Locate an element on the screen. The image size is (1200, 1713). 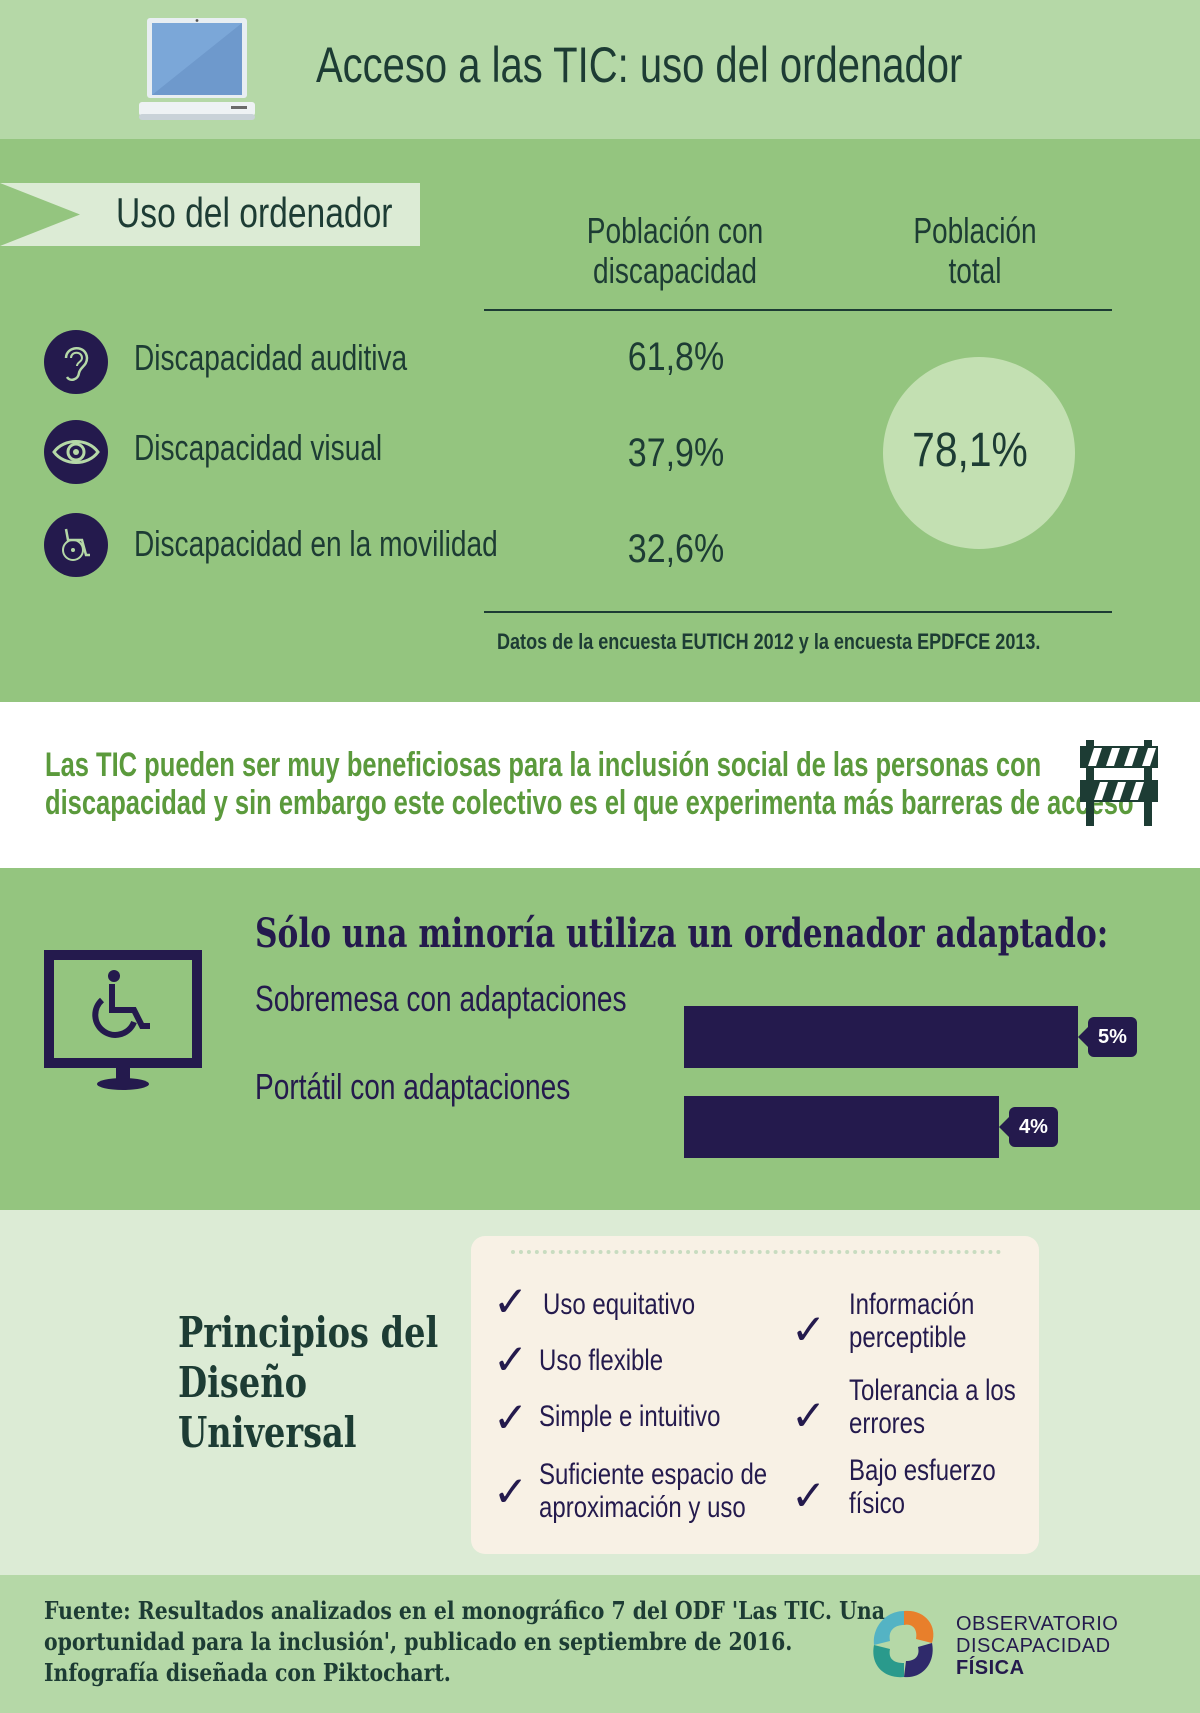
design-title-line: Principios del is located at coordinates (308, 1332).